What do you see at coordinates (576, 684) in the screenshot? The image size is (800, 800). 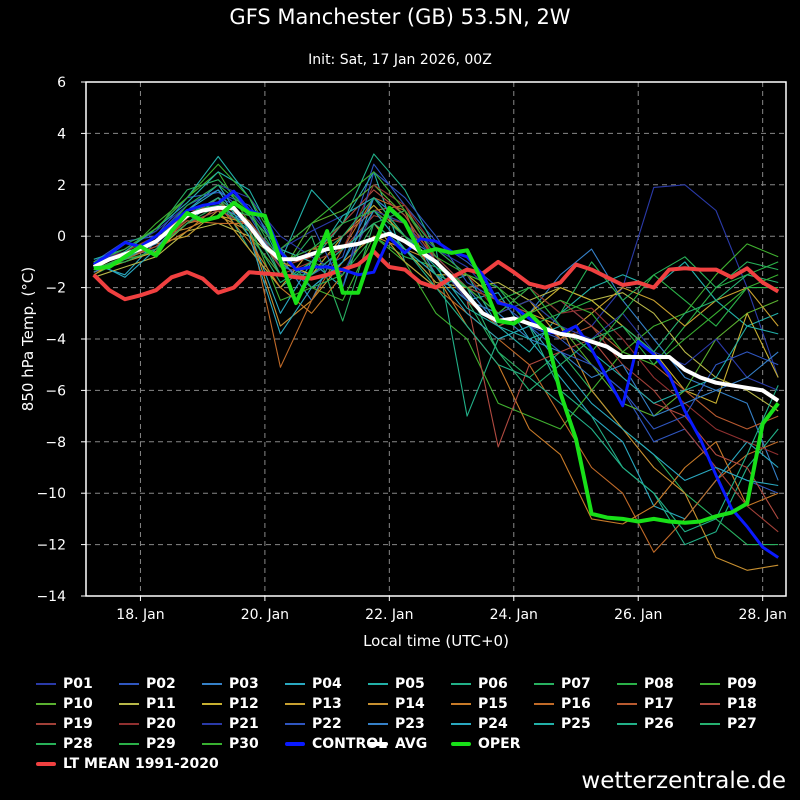 I see `legend-label: P07` at bounding box center [576, 684].